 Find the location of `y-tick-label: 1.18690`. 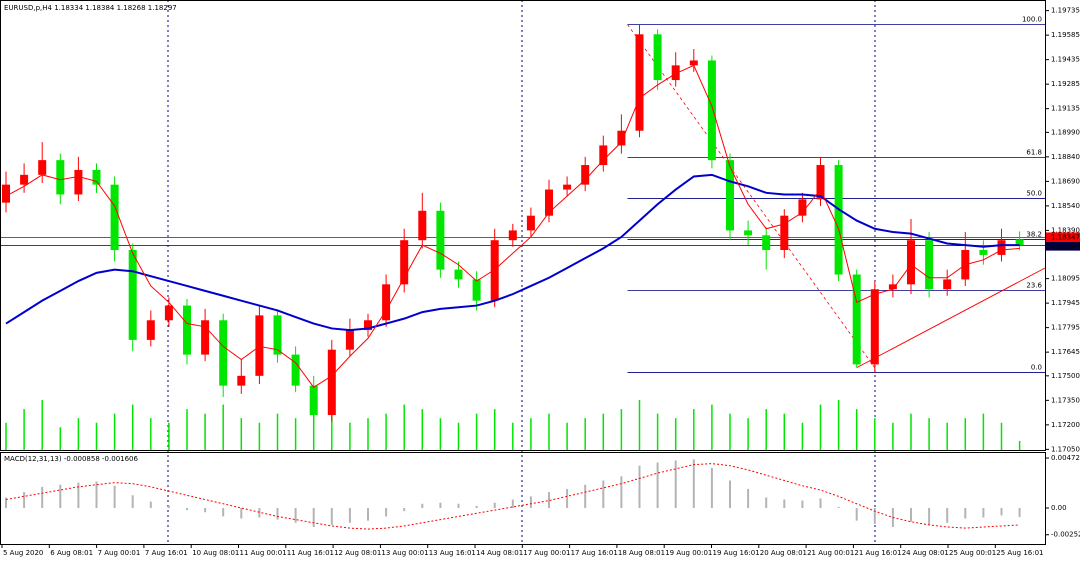

y-tick-label: 1.18690 is located at coordinates (1065, 181).